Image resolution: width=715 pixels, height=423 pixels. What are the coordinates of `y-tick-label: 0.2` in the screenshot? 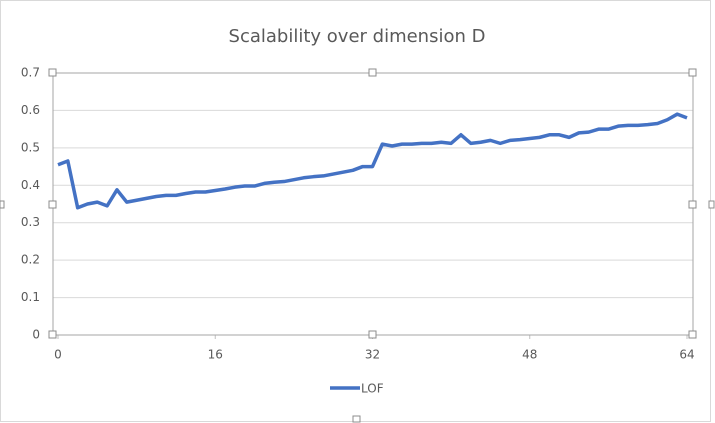 It's located at (30, 260).